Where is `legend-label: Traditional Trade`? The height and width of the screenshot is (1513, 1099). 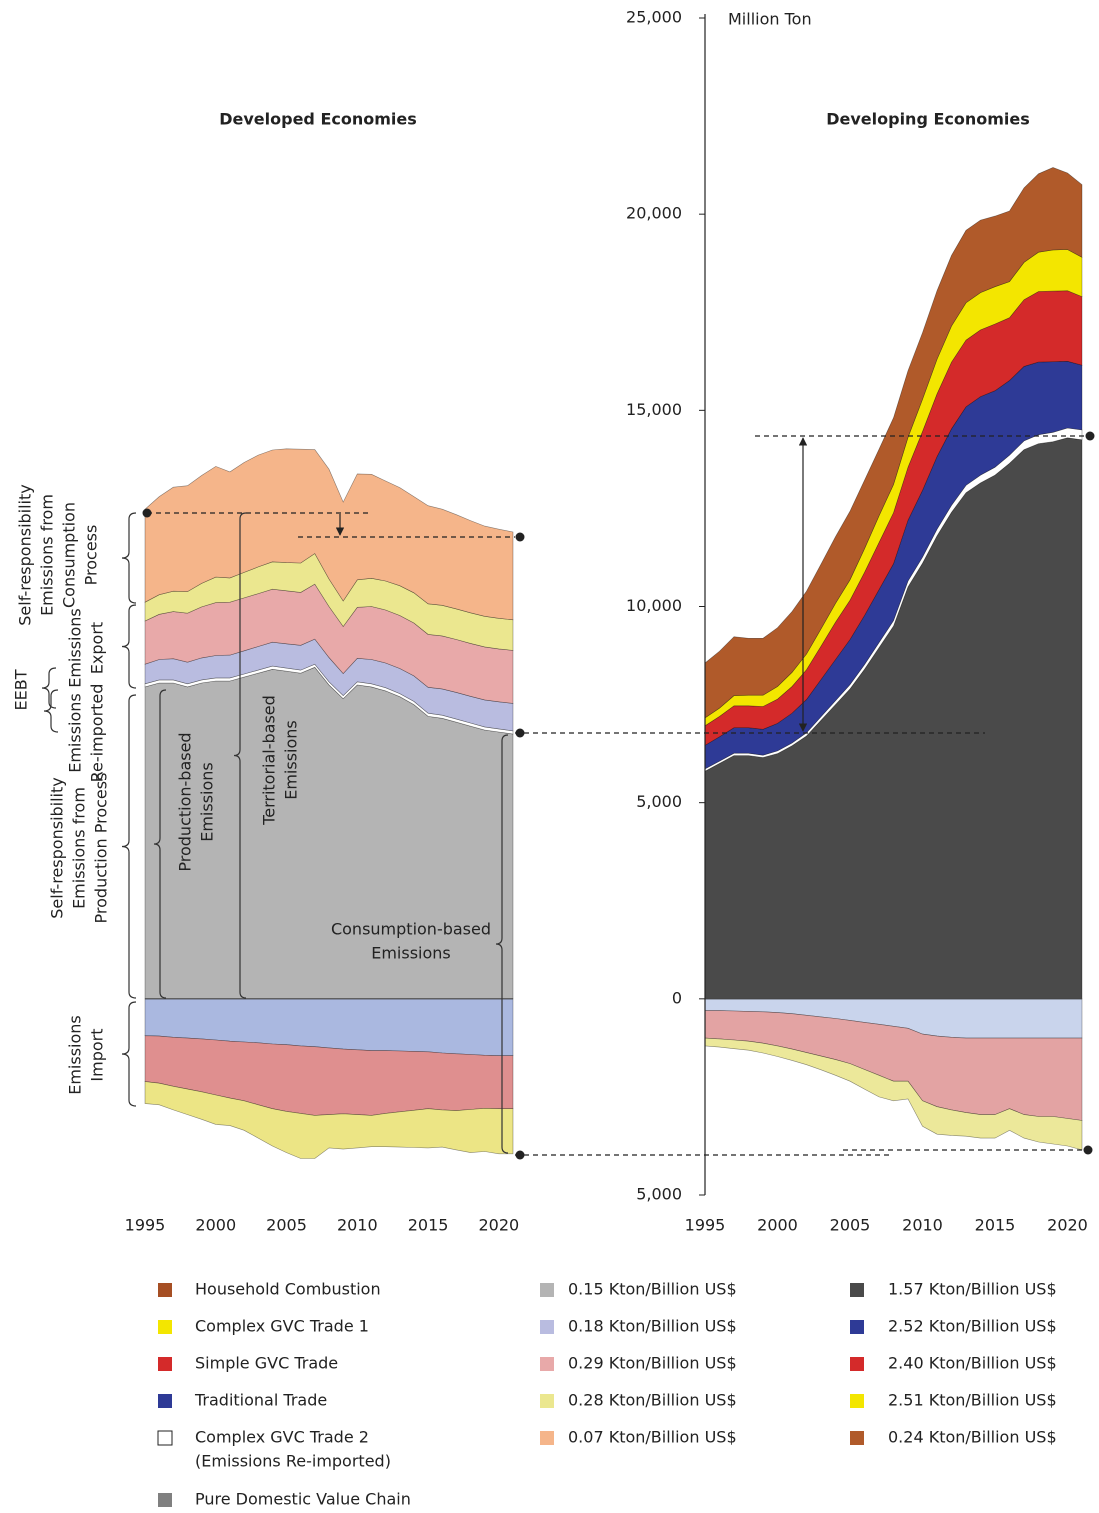 legend-label: Traditional Trade is located at coordinates (260, 1400).